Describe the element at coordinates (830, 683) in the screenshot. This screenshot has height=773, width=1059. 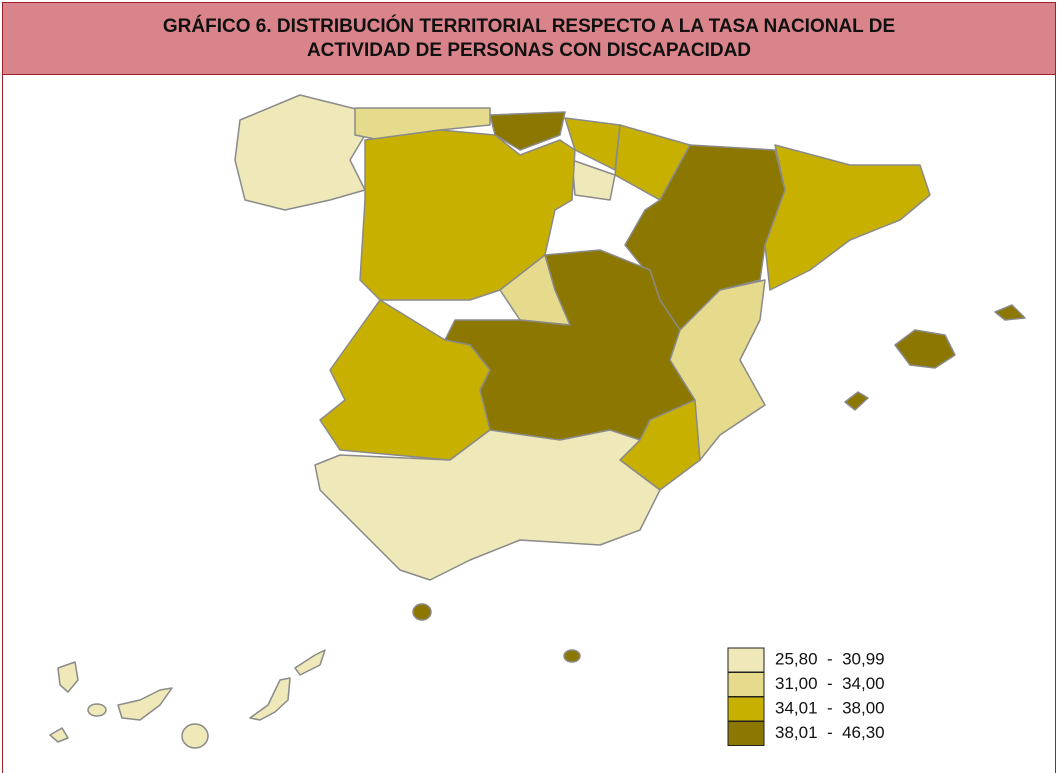
I see `legend-label: 31,00 - 34,00` at that location.